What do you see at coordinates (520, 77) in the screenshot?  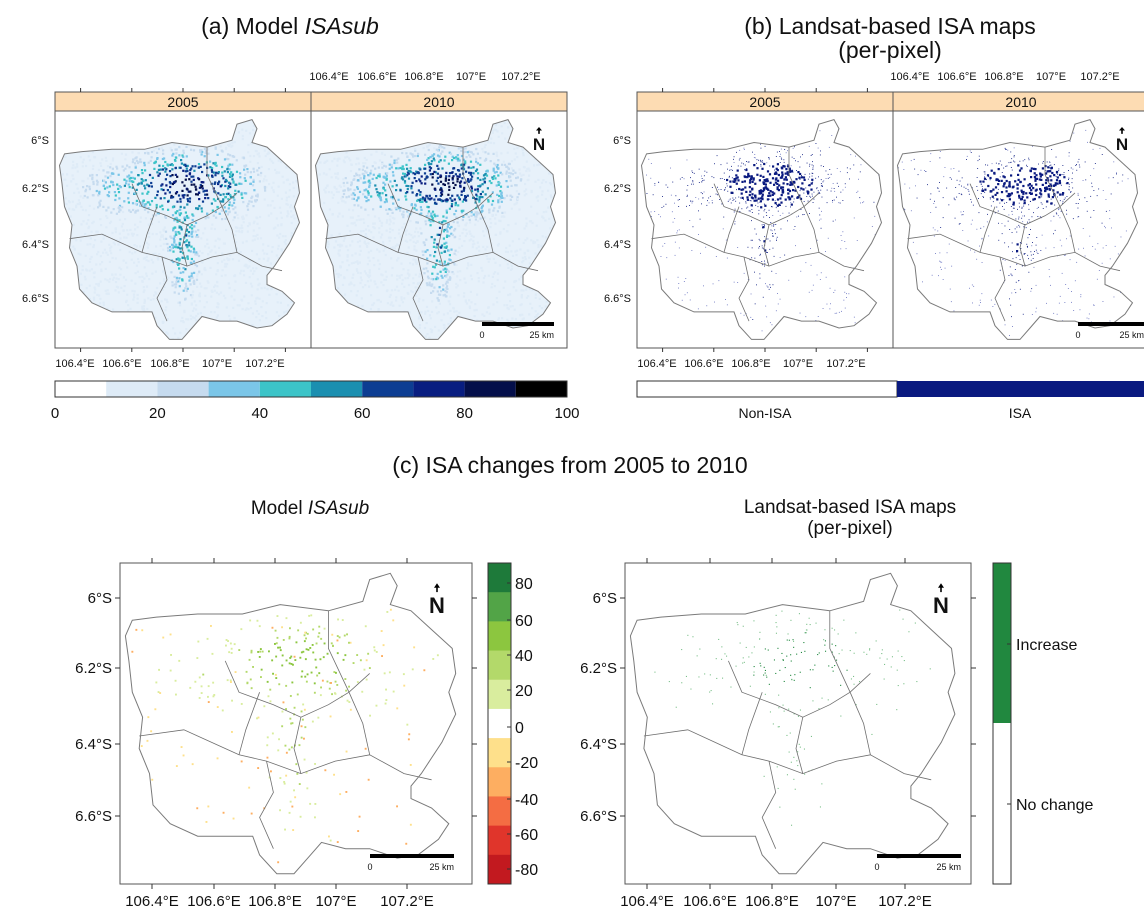 I see `panel-a-lon-top-4: 107.2°E` at bounding box center [520, 77].